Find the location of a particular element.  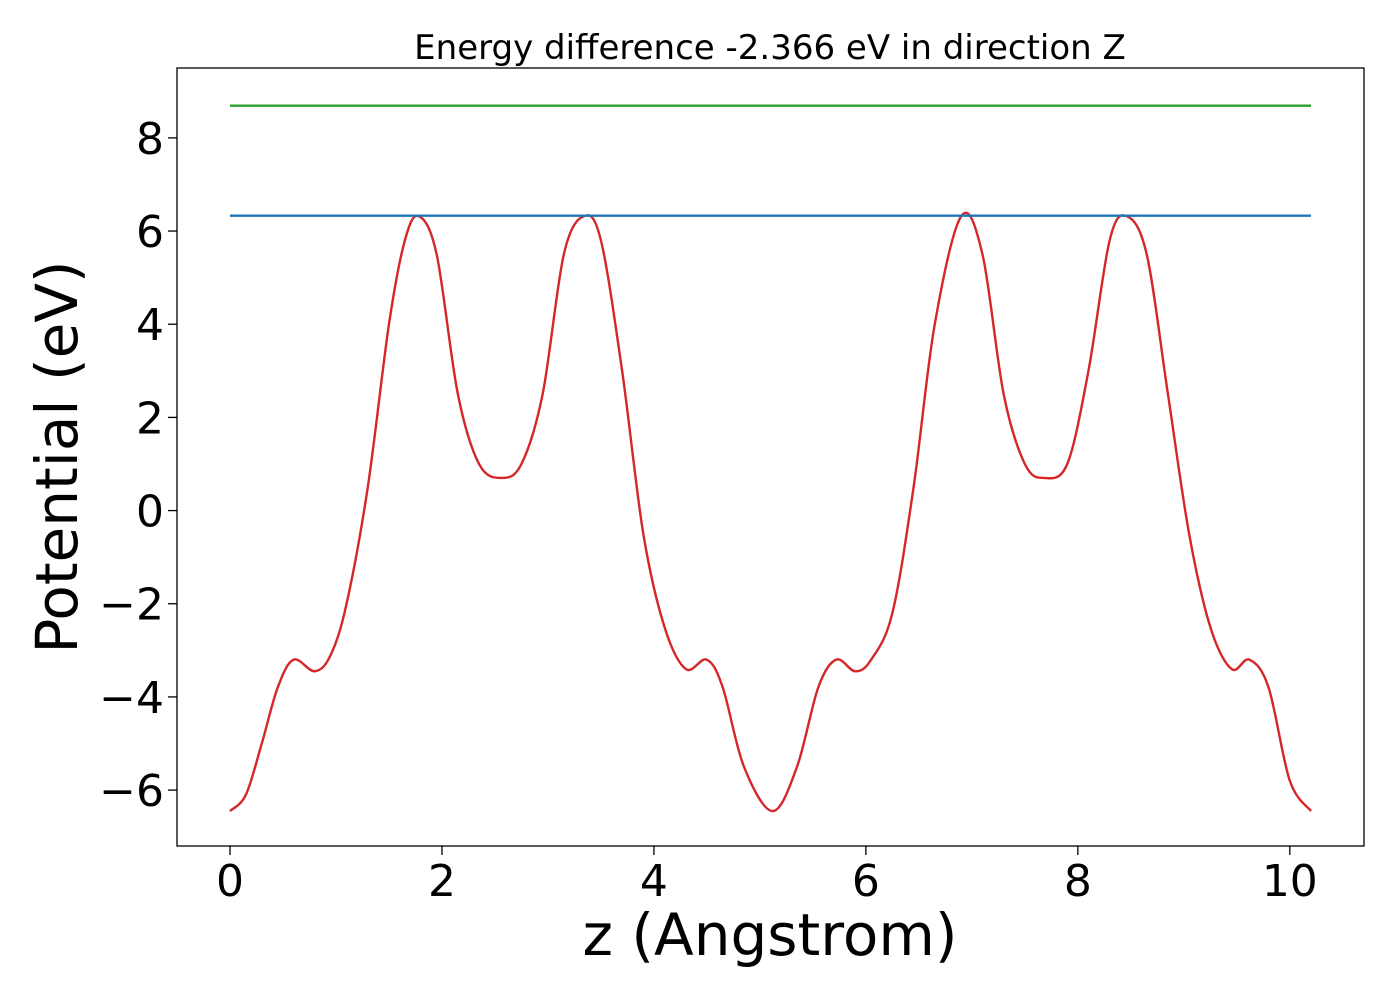

y-tick-label: 6 is located at coordinates (150, 232).